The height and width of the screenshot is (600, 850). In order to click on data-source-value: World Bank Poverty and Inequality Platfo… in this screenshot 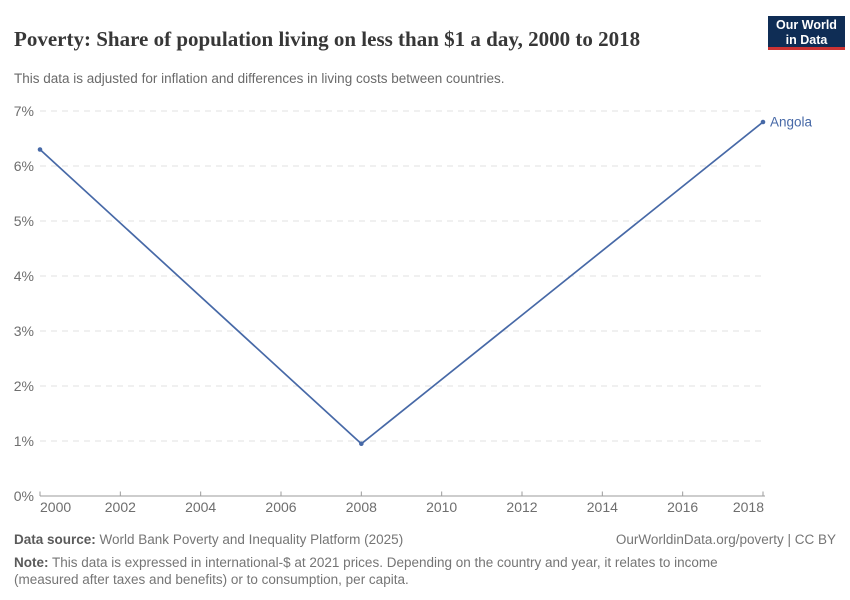, I will do `click(249, 539)`.